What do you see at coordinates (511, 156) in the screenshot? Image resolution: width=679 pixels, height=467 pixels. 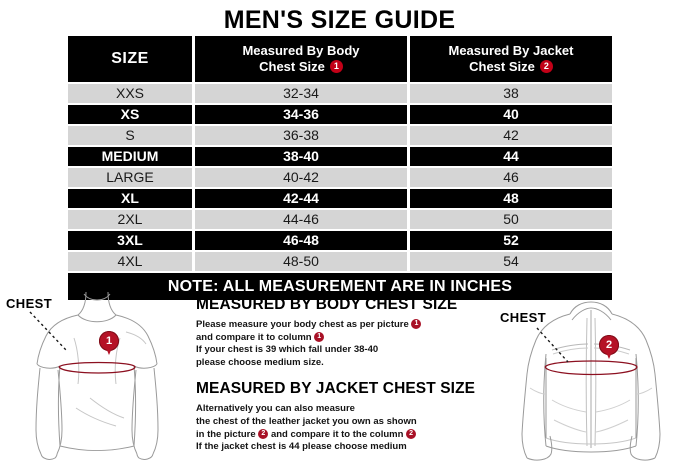 I see `cell-jacket: 44` at bounding box center [511, 156].